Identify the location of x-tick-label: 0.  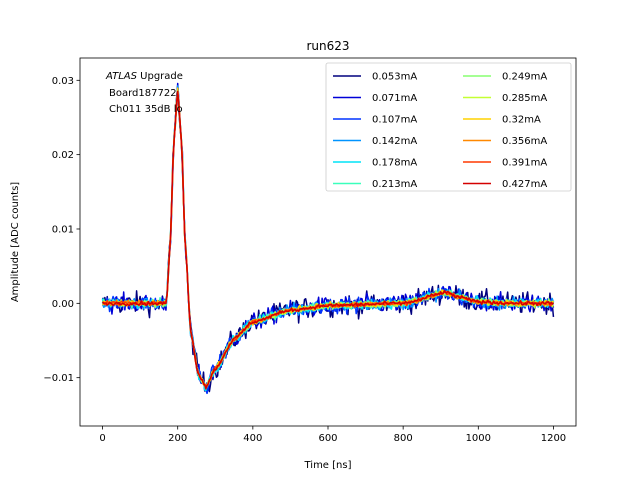
(102, 438).